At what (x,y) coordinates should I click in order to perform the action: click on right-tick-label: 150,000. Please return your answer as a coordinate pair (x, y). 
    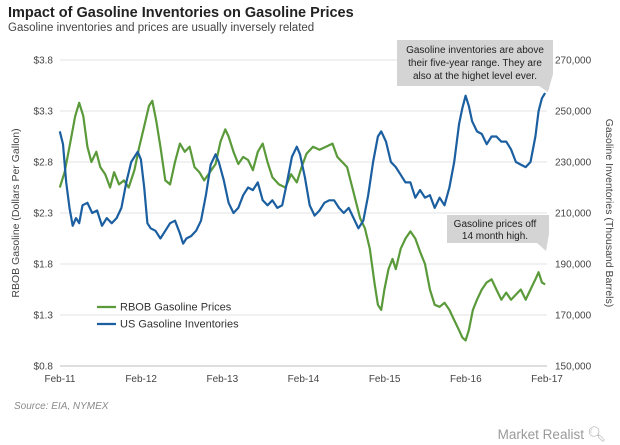
    Looking at the image, I should click on (573, 367).